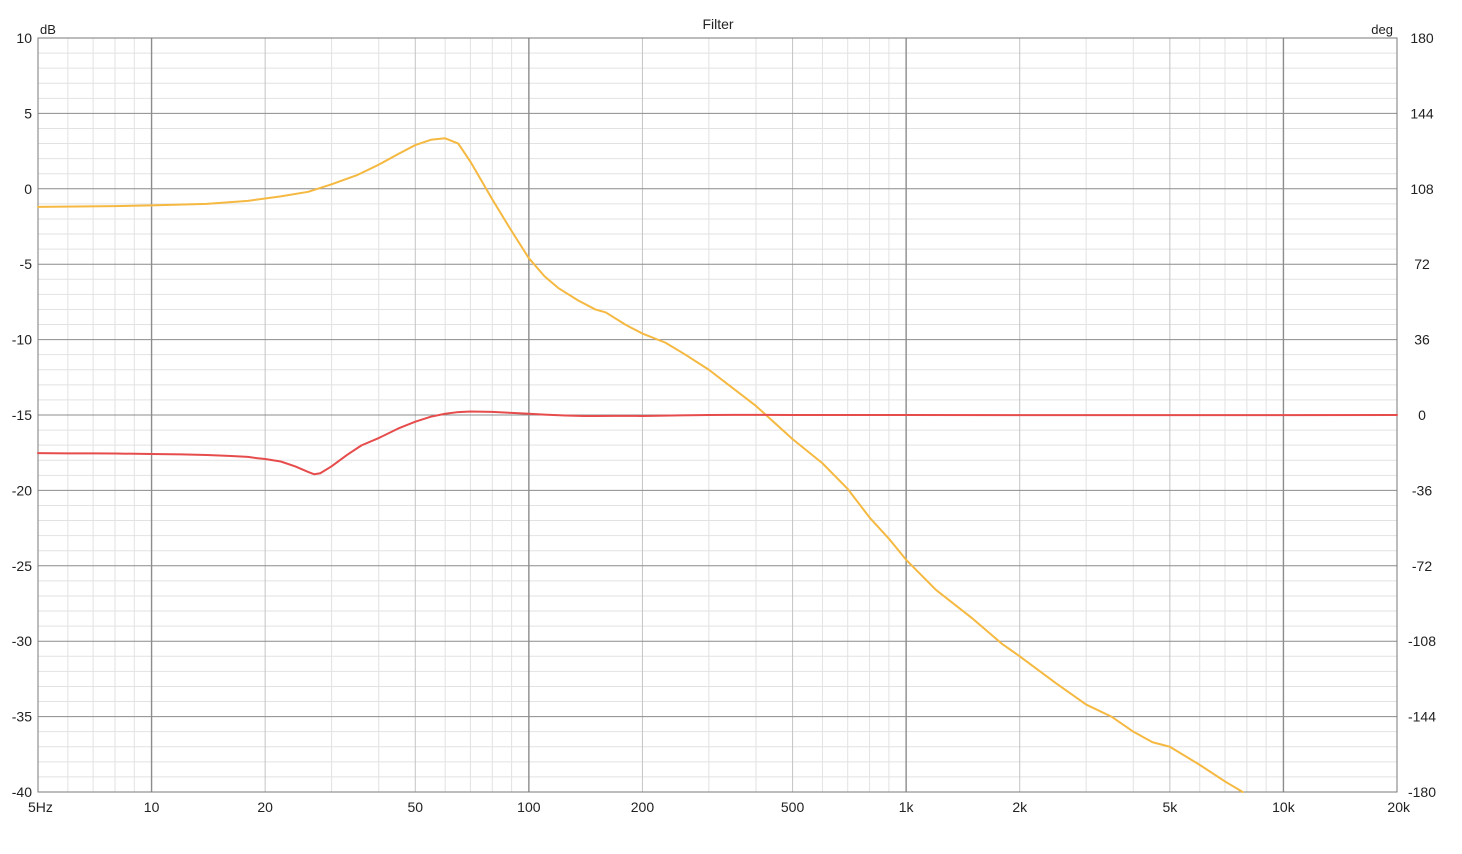 The image size is (1462, 854). What do you see at coordinates (1422, 717) in the screenshot?
I see `right-tick-label: -144` at bounding box center [1422, 717].